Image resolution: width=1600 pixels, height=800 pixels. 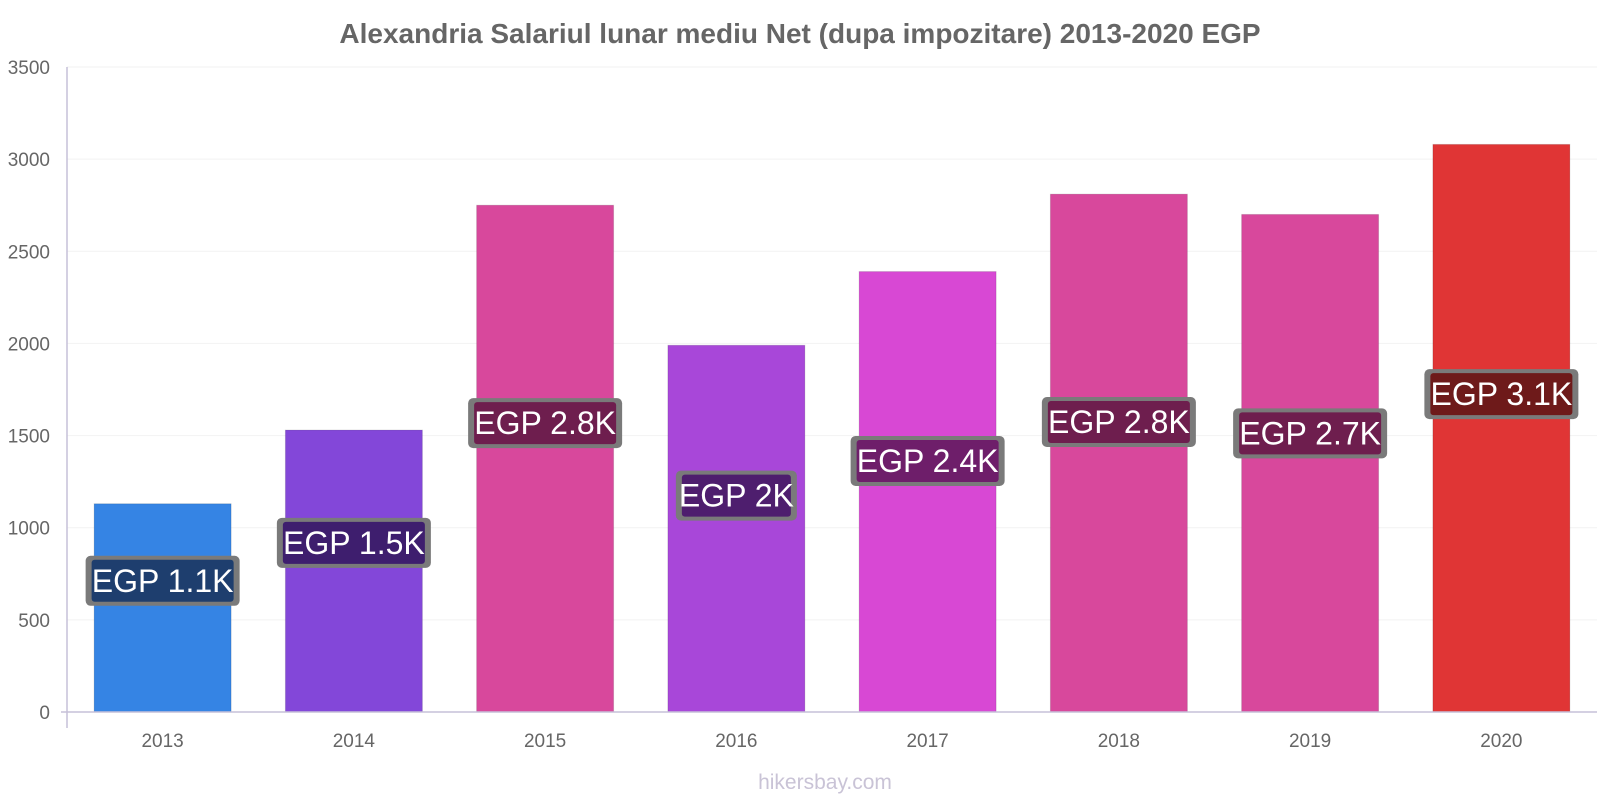 What do you see at coordinates (29, 344) in the screenshot?
I see `y-tick-label: 2000` at bounding box center [29, 344].